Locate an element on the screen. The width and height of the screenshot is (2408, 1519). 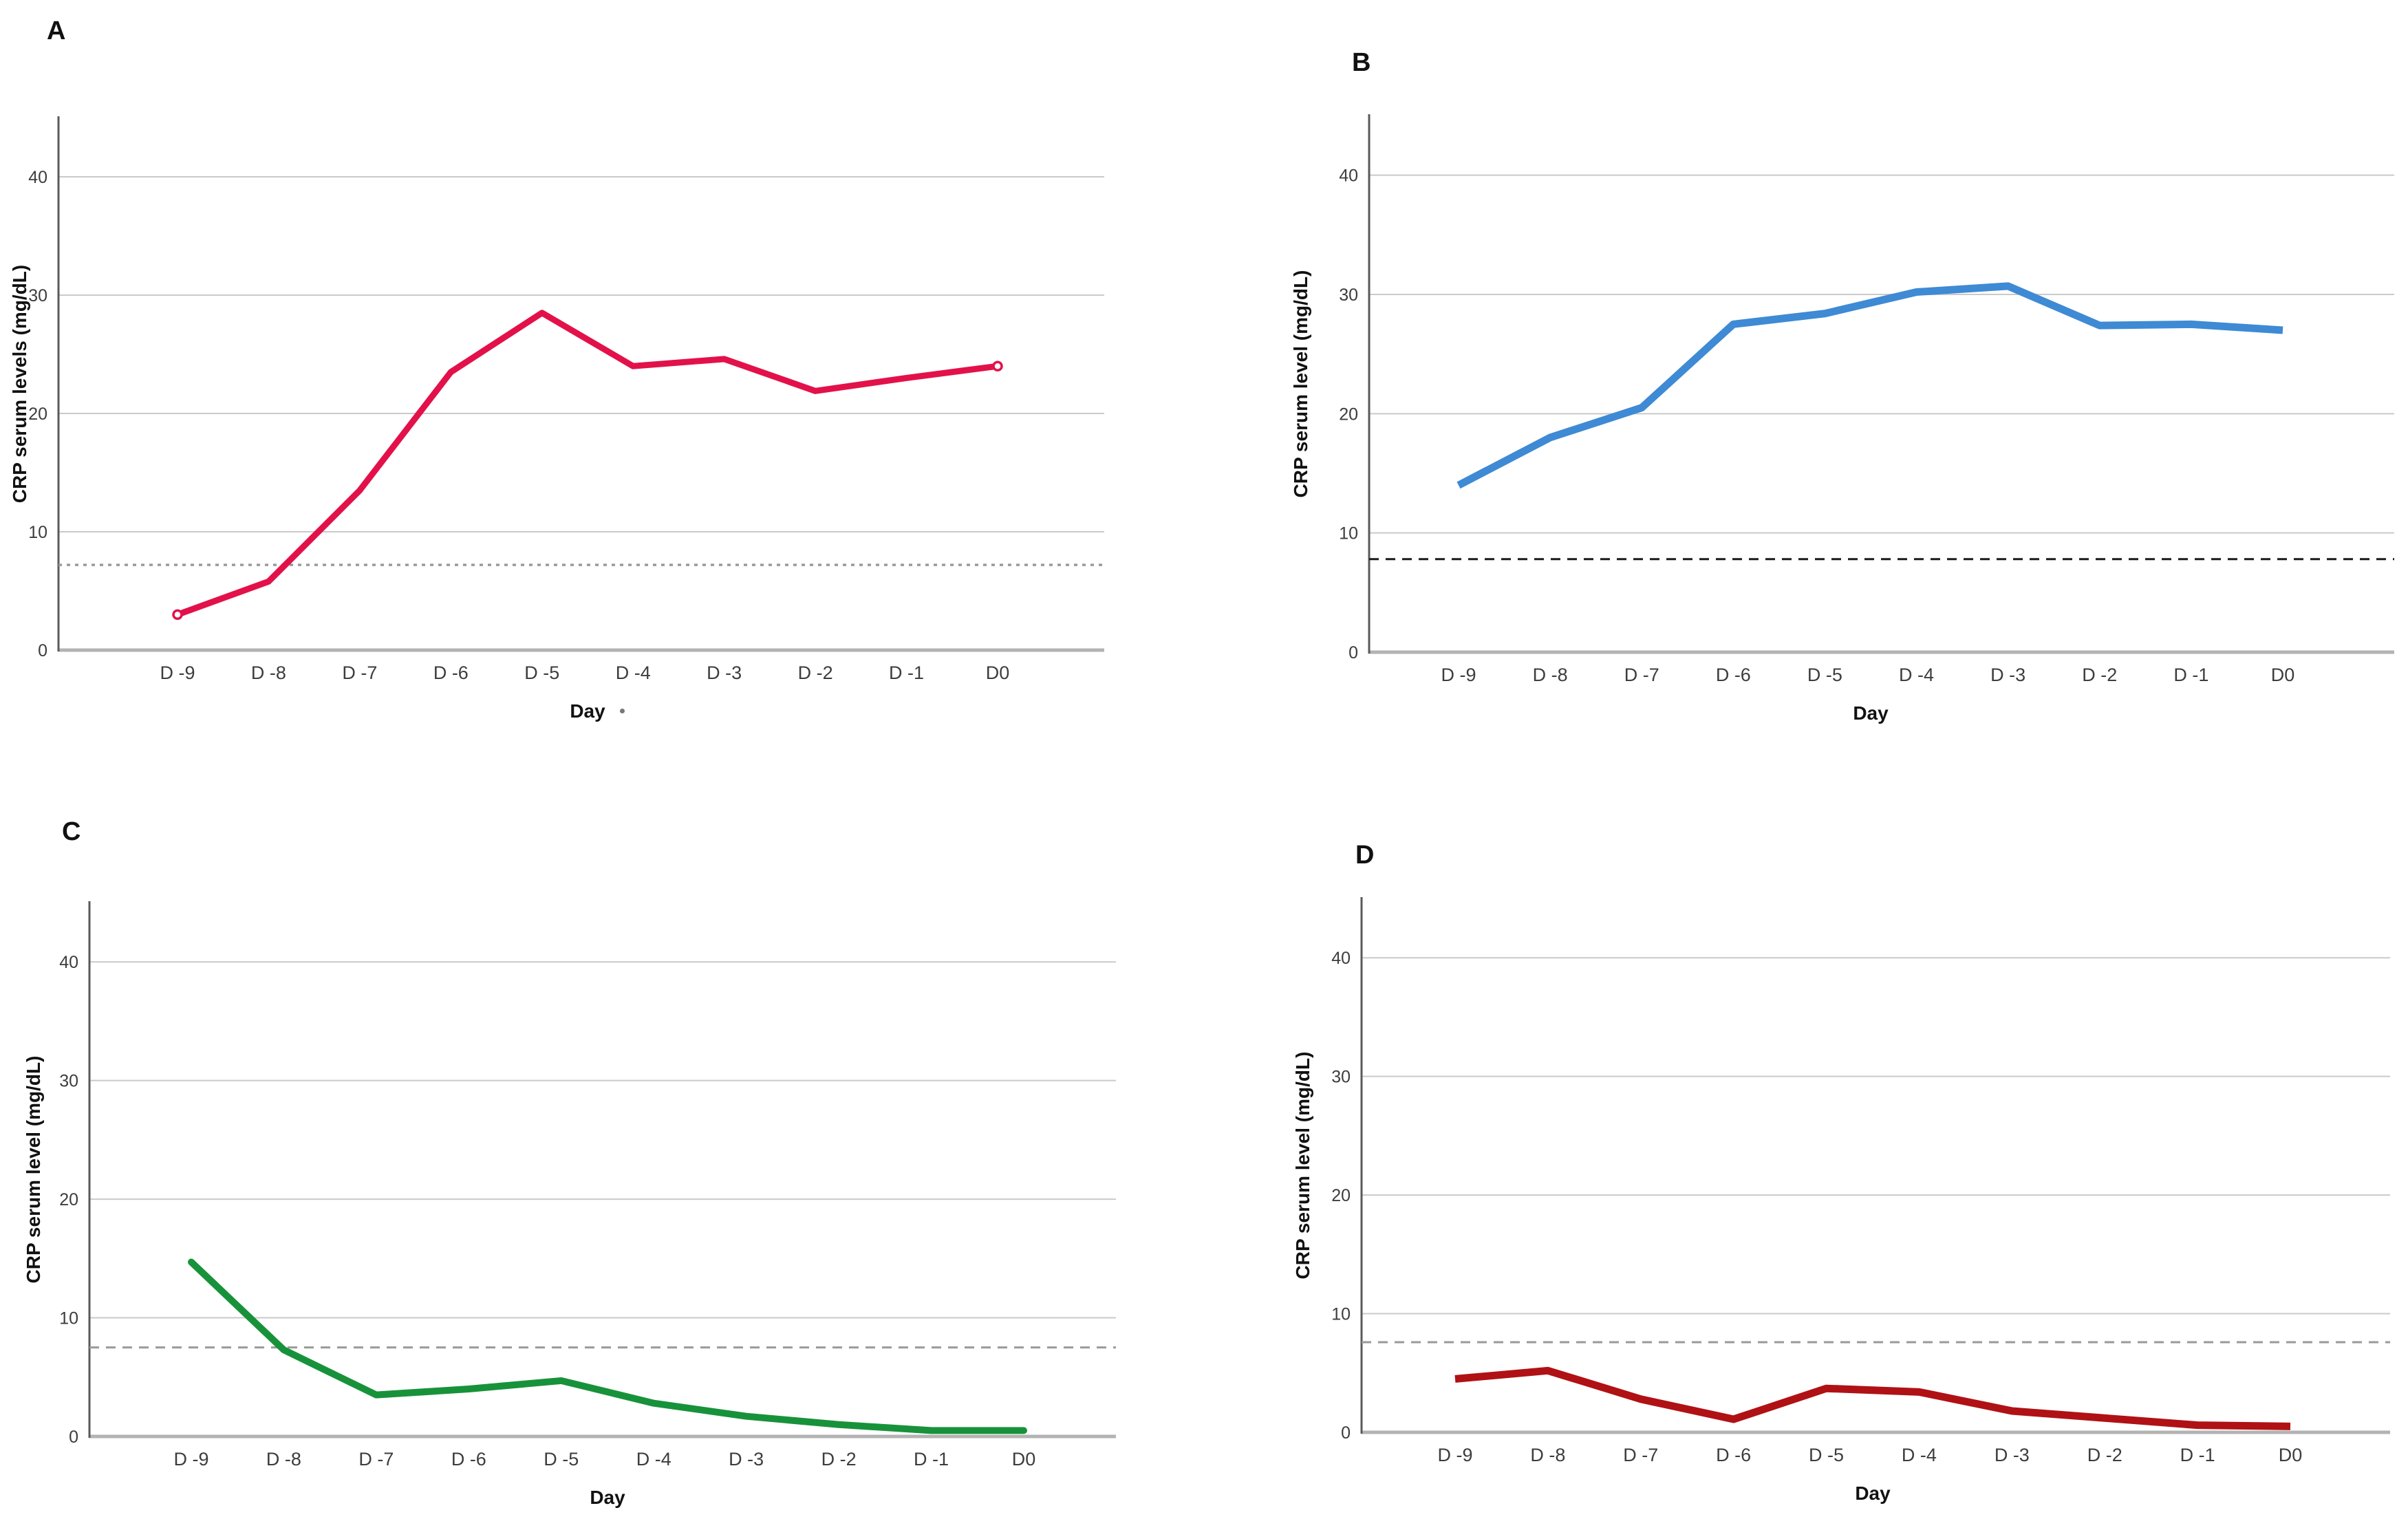
stray-dot-artifact is located at coordinates (622, 711).